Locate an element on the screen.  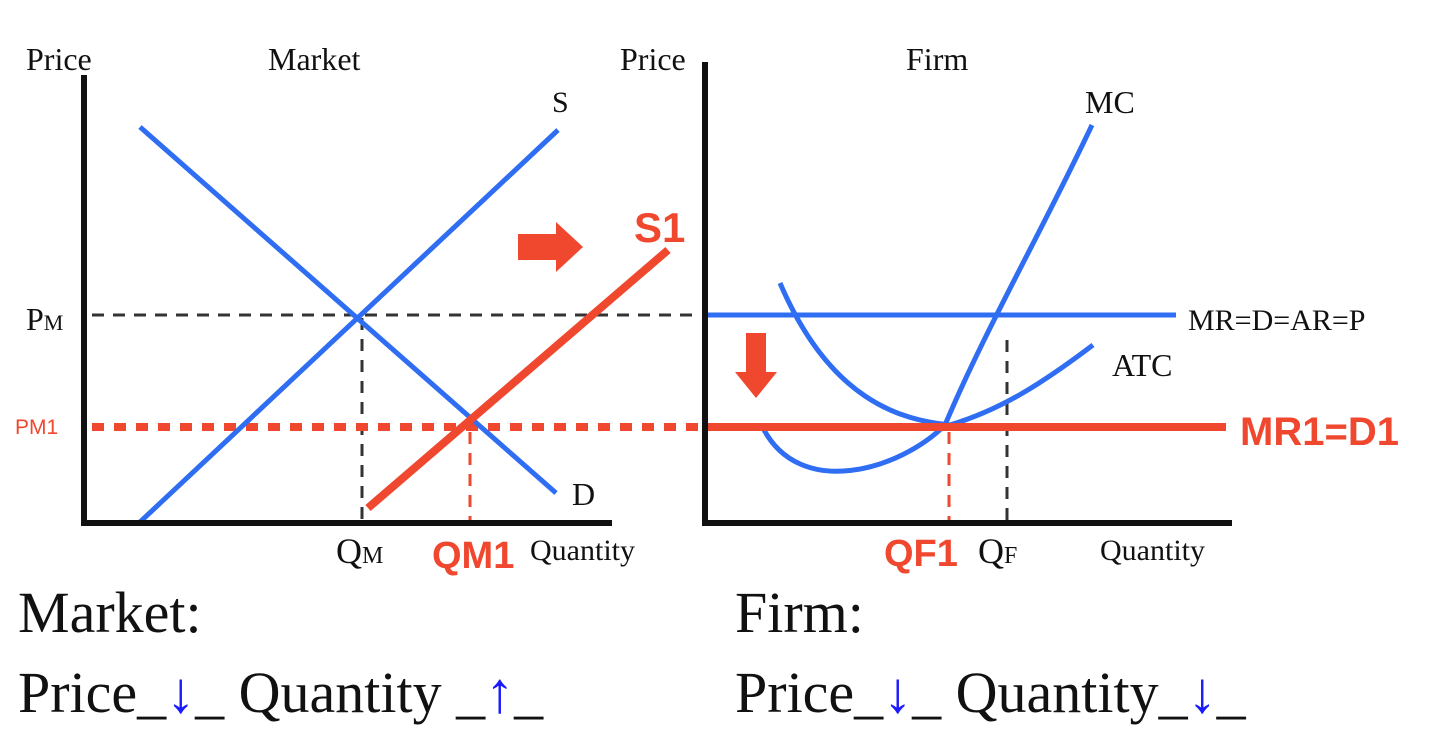
firm-quantity-down-arrow-icon: ↓ is located at coordinates (1202, 692).